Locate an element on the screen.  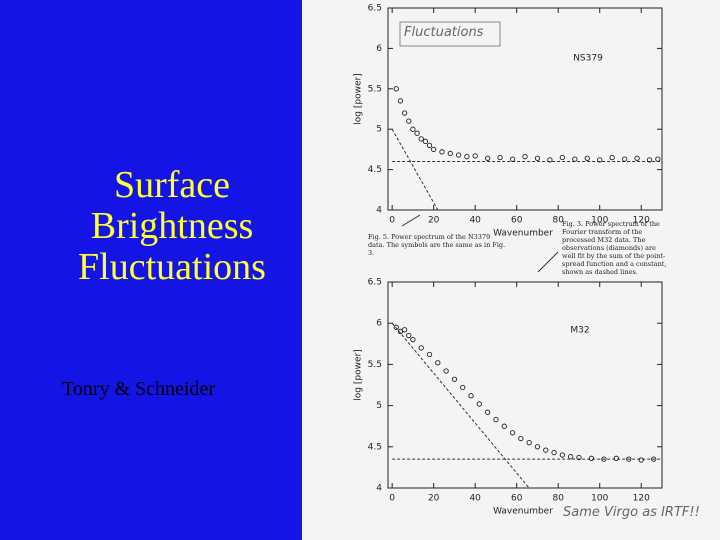
arrow is located at coordinates (411, 220).